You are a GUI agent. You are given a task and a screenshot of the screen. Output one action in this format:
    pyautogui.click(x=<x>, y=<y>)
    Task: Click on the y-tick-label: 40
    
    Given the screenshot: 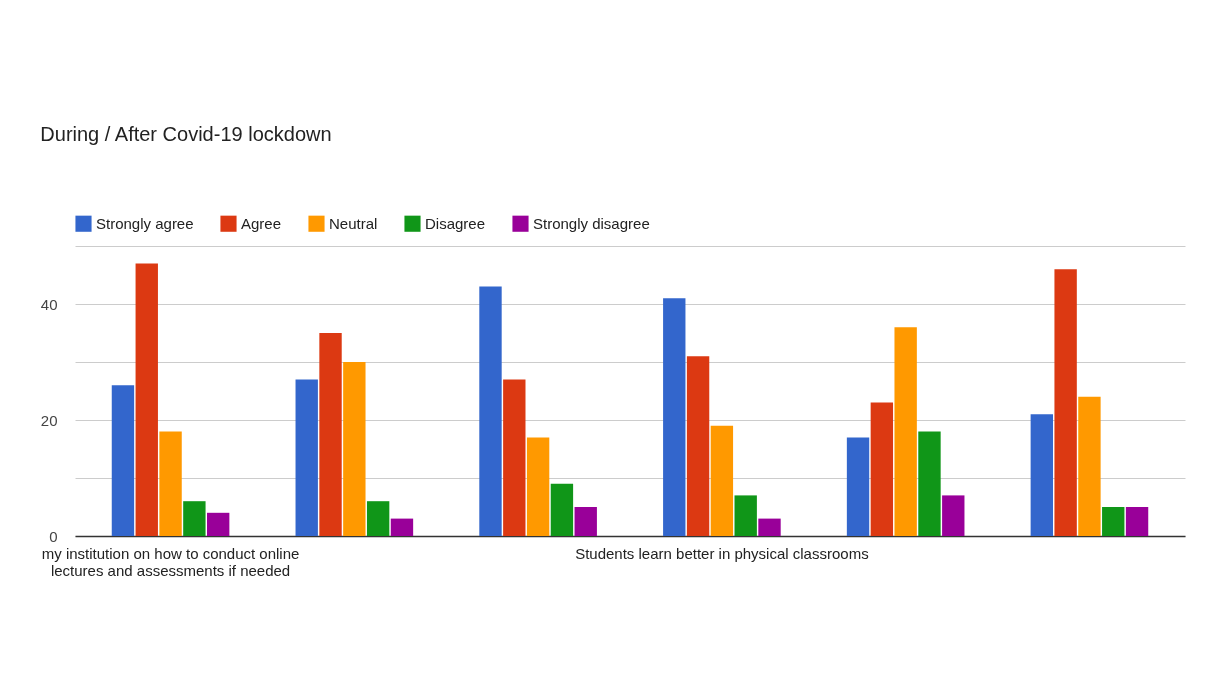 What is the action you would take?
    pyautogui.click(x=49, y=304)
    